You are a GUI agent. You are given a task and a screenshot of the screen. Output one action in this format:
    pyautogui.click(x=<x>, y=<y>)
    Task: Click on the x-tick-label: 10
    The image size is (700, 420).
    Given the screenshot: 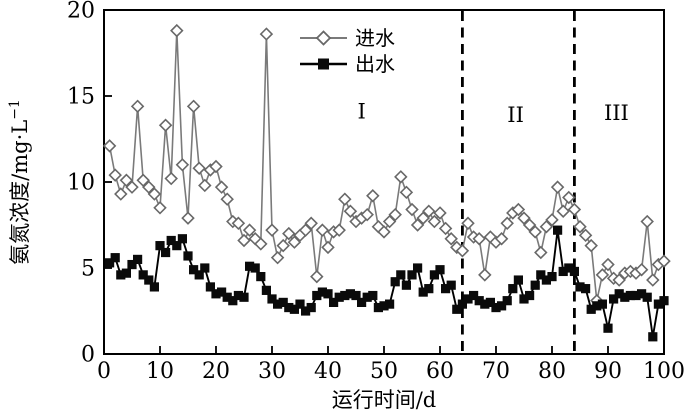 What is the action you would take?
    pyautogui.click(x=160, y=371)
    